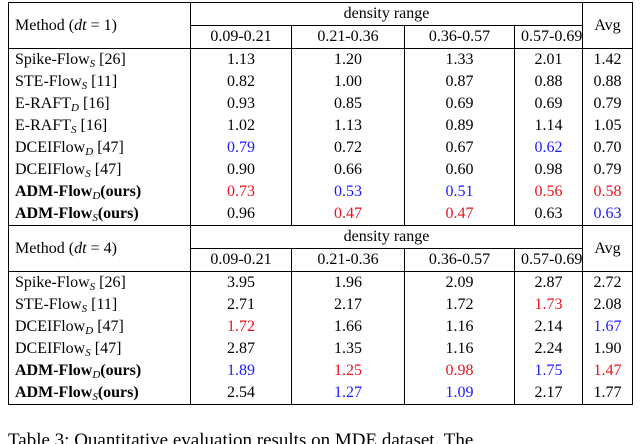  Describe the element at coordinates (348, 305) in the screenshot. I see `value-cell: 2.17` at that location.